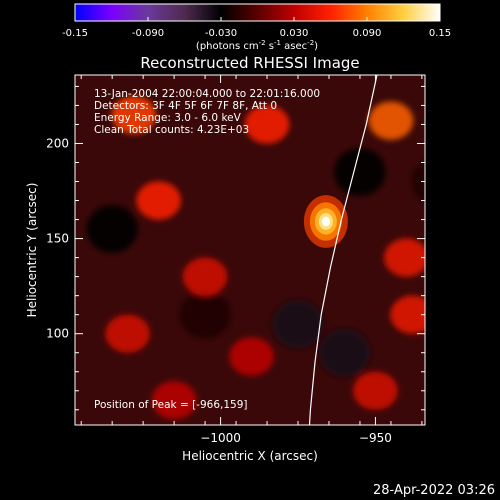 The image size is (500, 500). I want to click on y-tick-label: 150, so click(57, 239).